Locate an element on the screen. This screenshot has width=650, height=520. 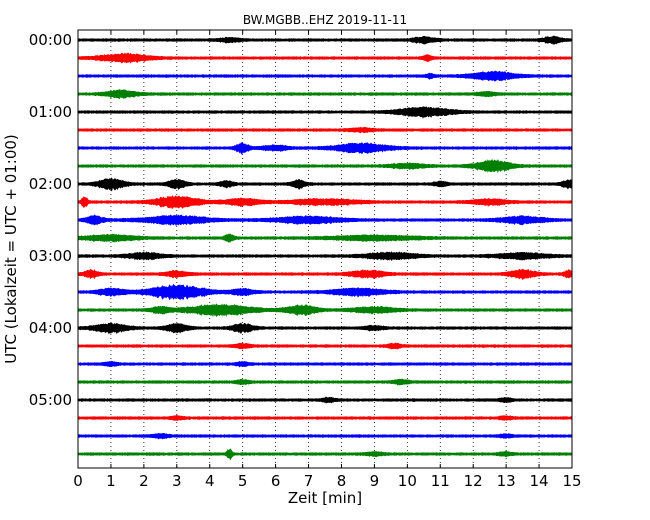
x-tick-label: 3 is located at coordinates (177, 481).